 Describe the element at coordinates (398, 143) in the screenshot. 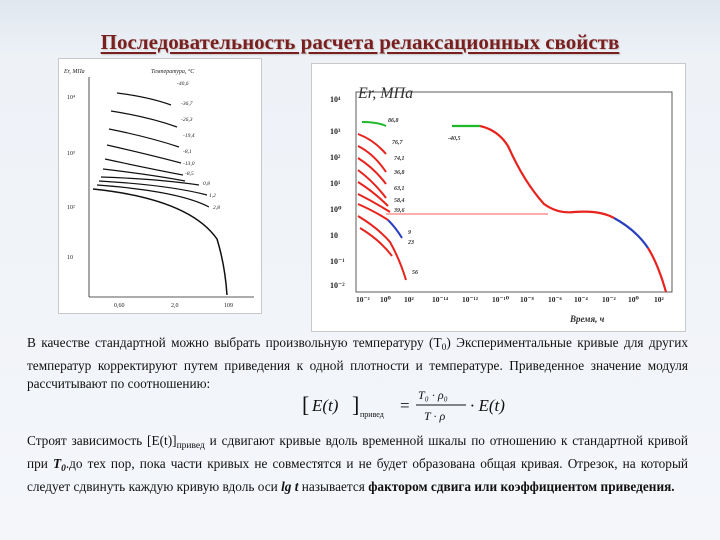

I see `curve-label-2: 76,7` at that location.